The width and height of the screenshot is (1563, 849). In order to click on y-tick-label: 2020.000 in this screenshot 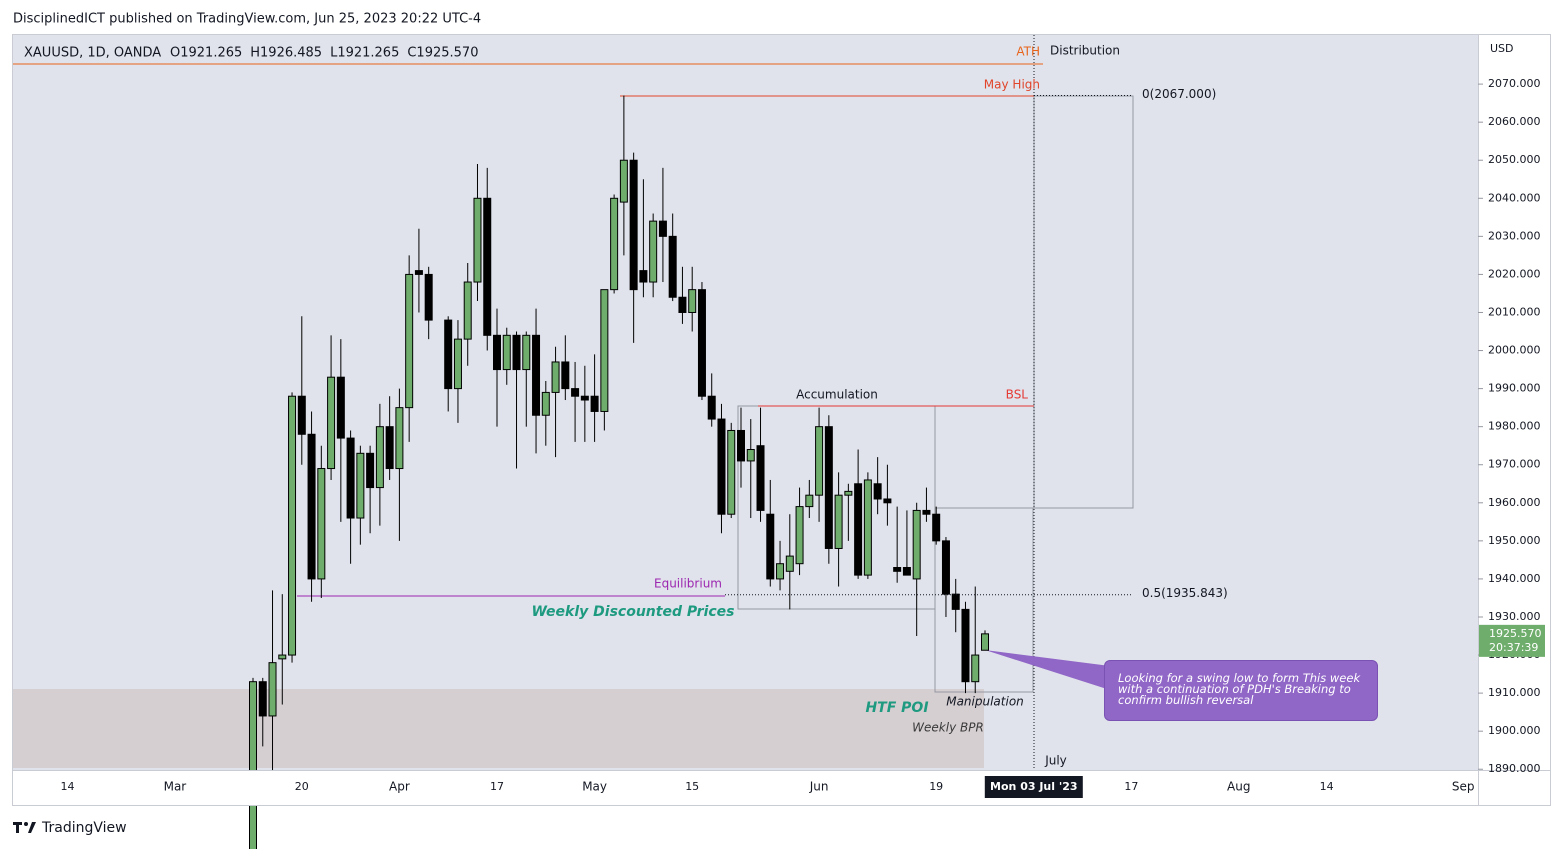, I will do `click(1514, 273)`.